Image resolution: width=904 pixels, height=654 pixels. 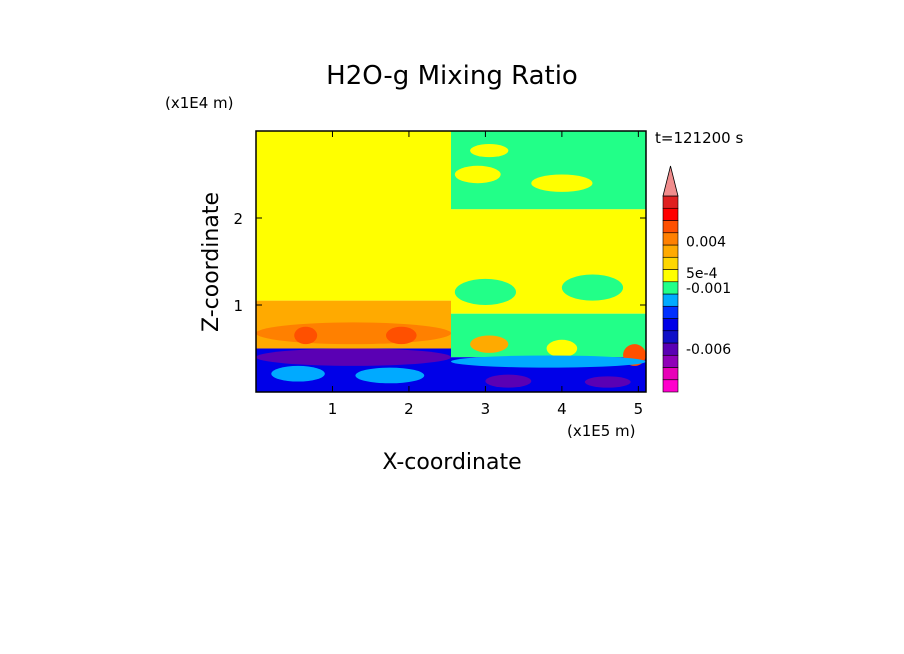 I want to click on y-axis-ticks: 12, so click(x=439, y=262).